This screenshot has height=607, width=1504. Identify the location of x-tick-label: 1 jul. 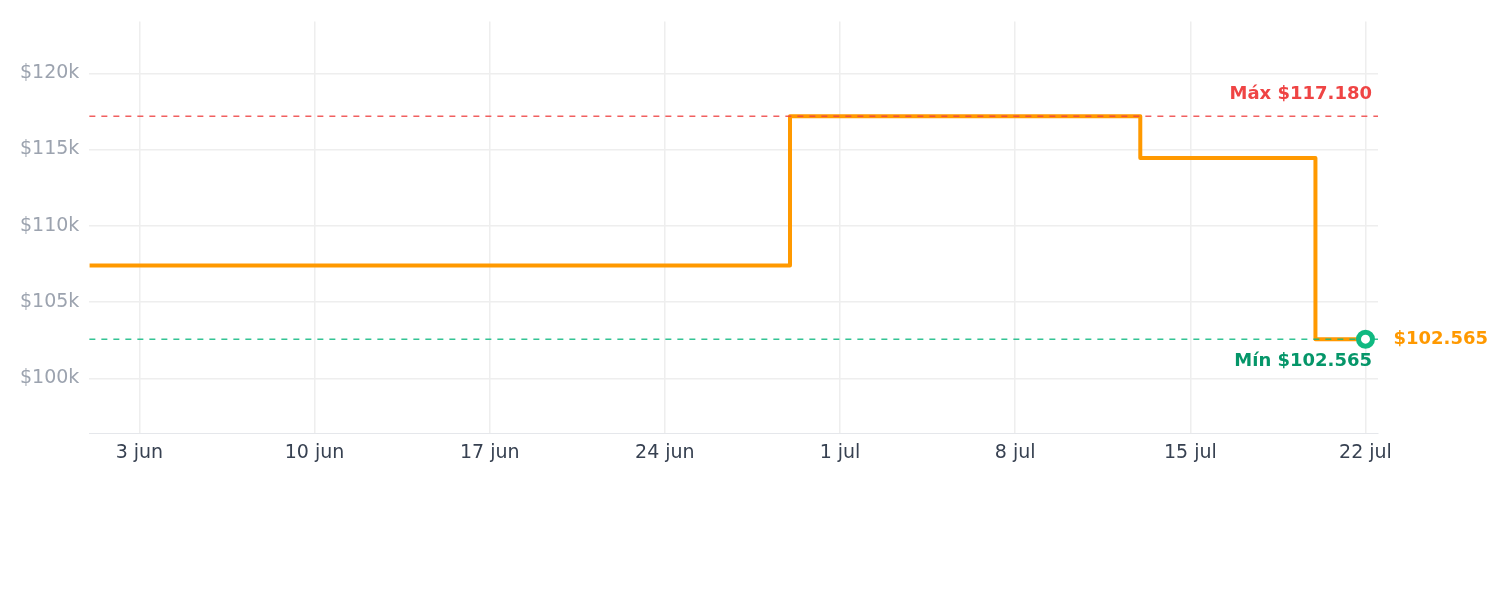
(840, 450).